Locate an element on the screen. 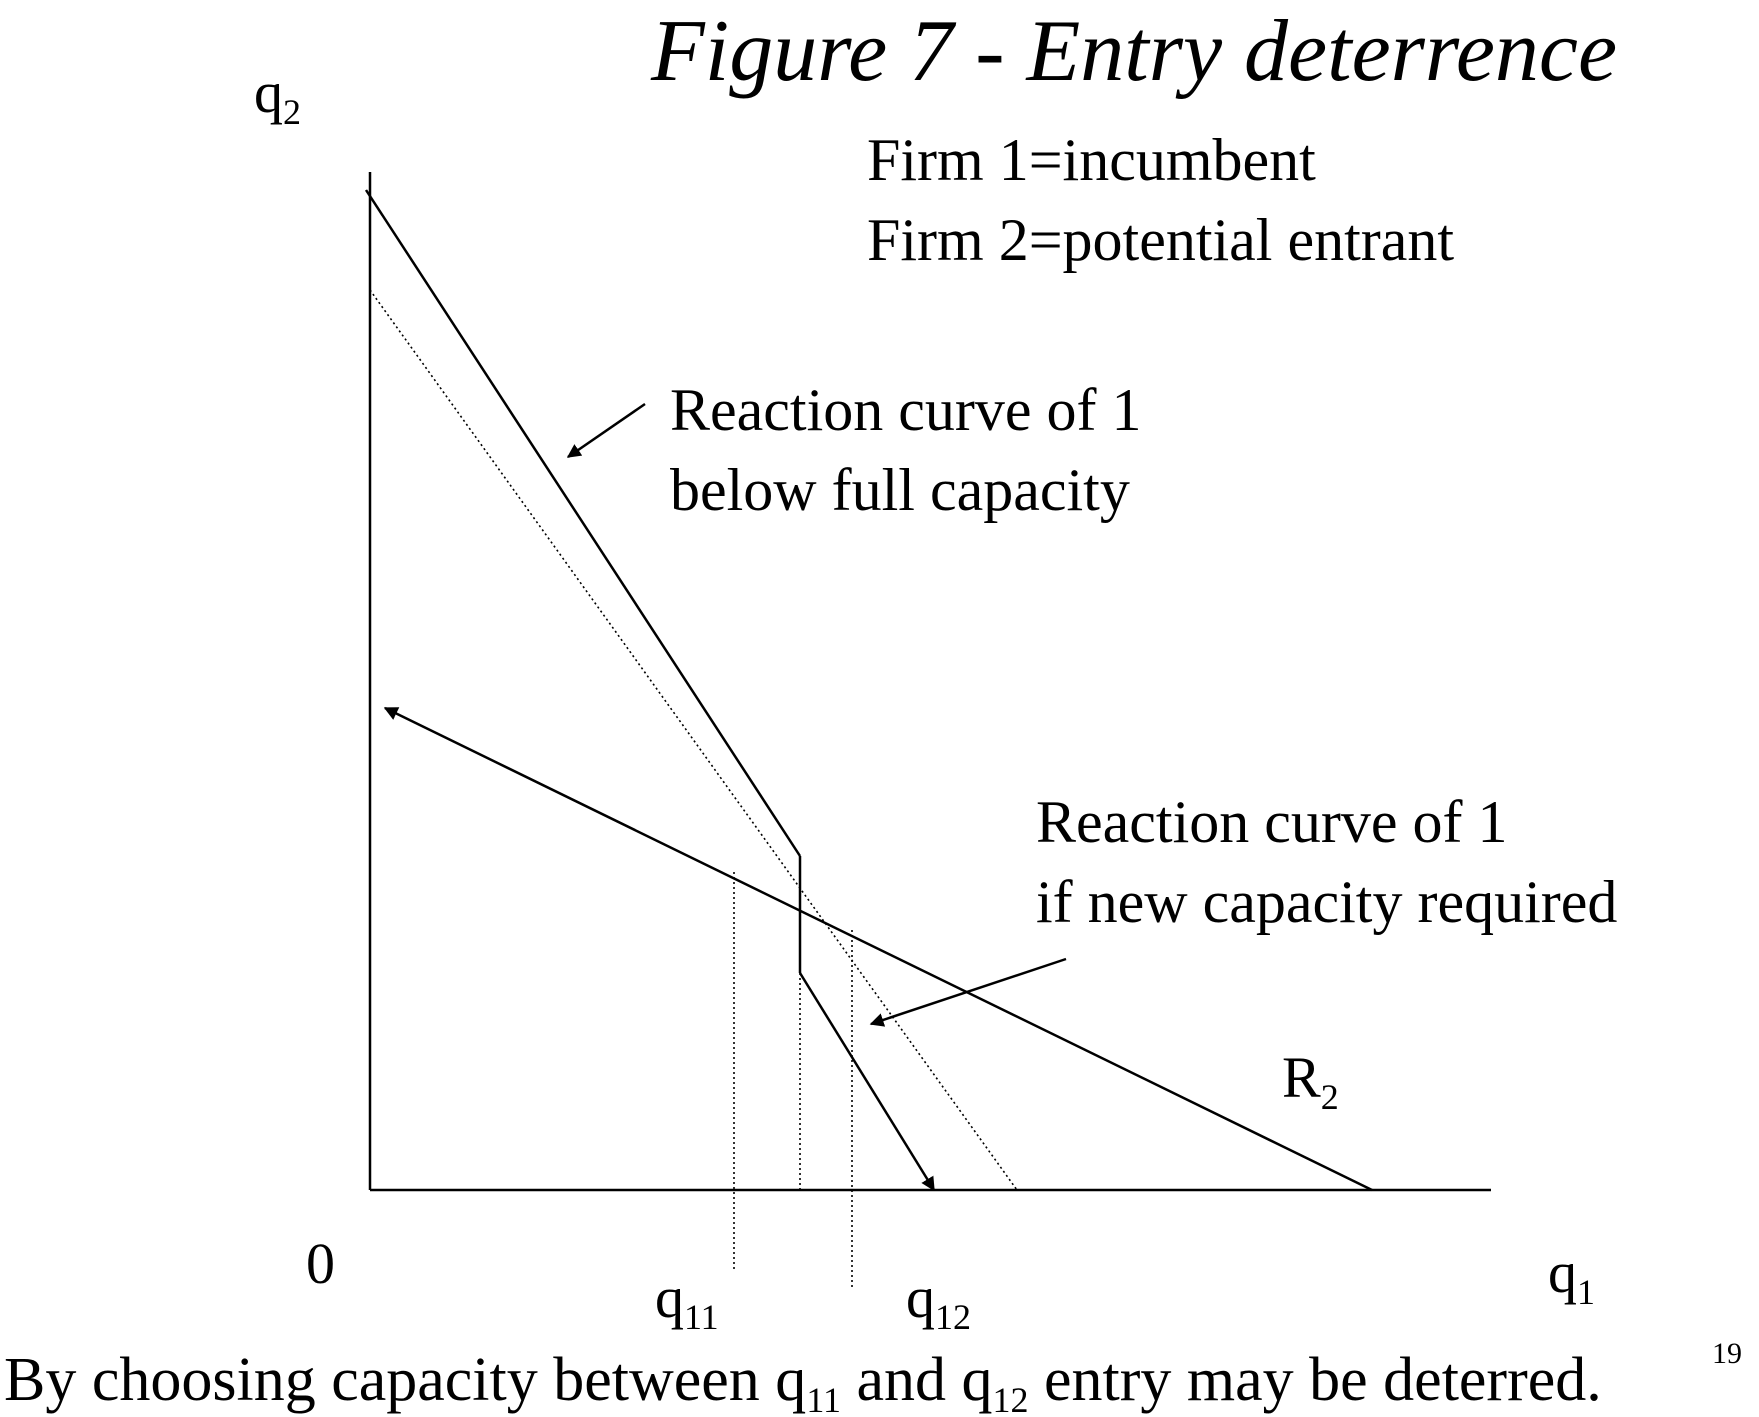 This screenshot has height=1417, width=1759. new-capacity-label-line2: if new capacity required is located at coordinates (1326, 902).